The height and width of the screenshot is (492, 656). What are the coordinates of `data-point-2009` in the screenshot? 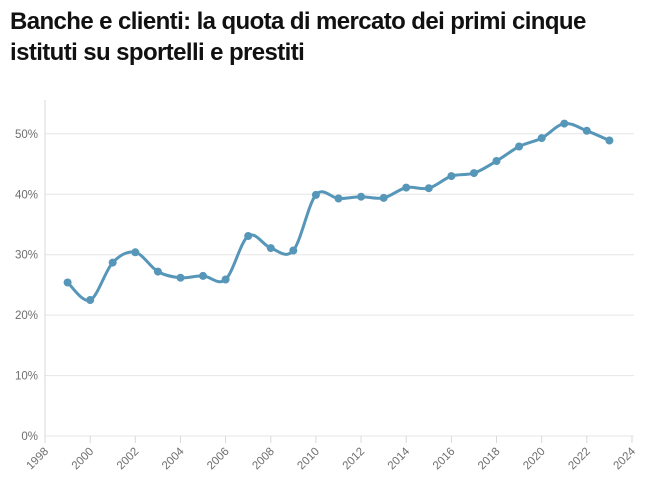 It's located at (293, 250).